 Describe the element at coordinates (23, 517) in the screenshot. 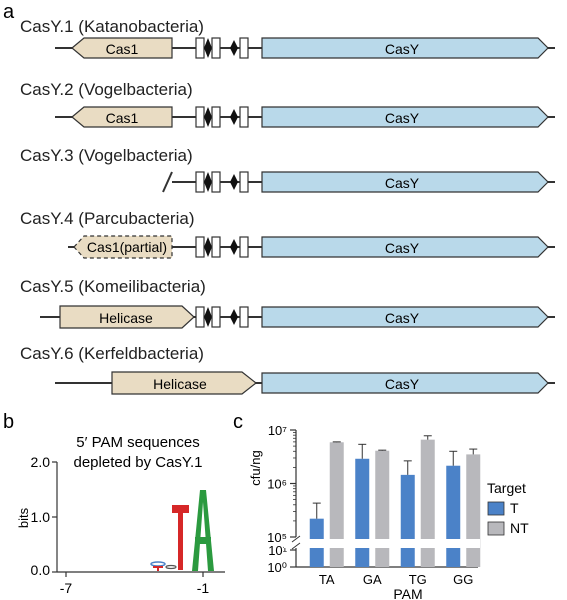

I see `panel-b-ylabel: bits` at that location.